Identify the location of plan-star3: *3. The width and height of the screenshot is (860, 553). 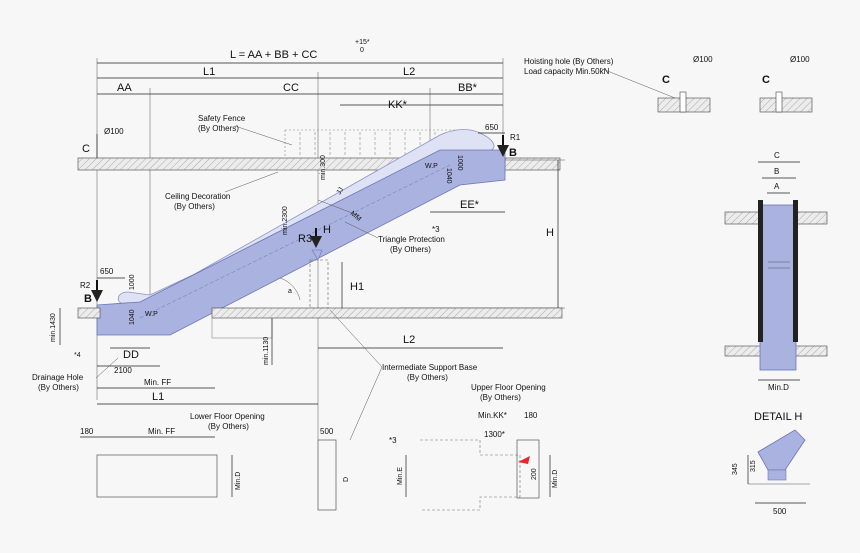
(393, 440).